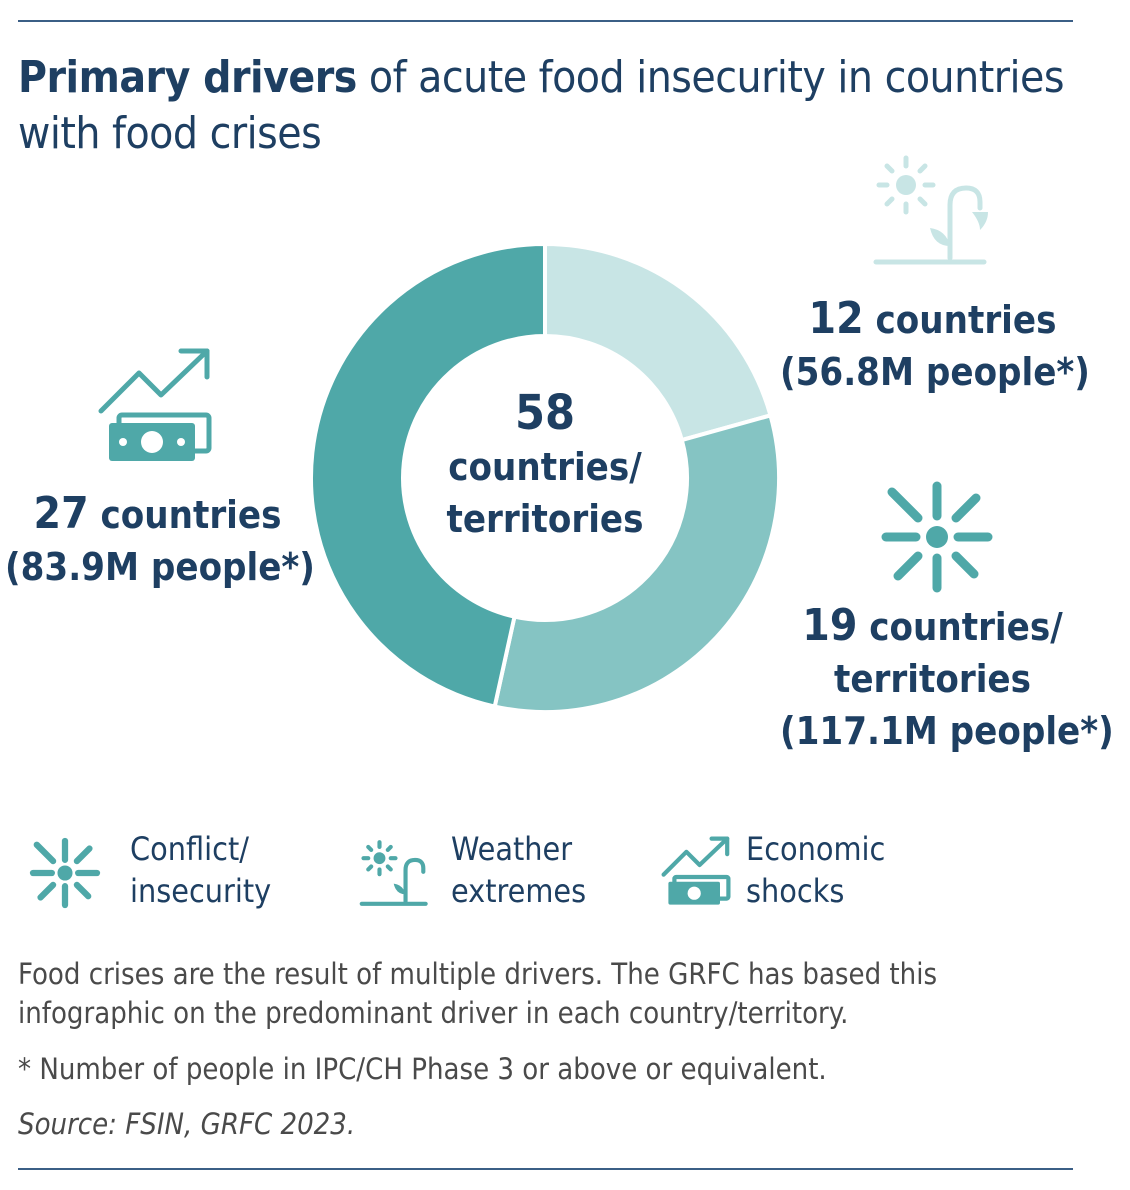 The height and width of the screenshot is (1190, 1130). Describe the element at coordinates (512, 849) in the screenshot. I see `legend-weather-line1: Weather` at that location.